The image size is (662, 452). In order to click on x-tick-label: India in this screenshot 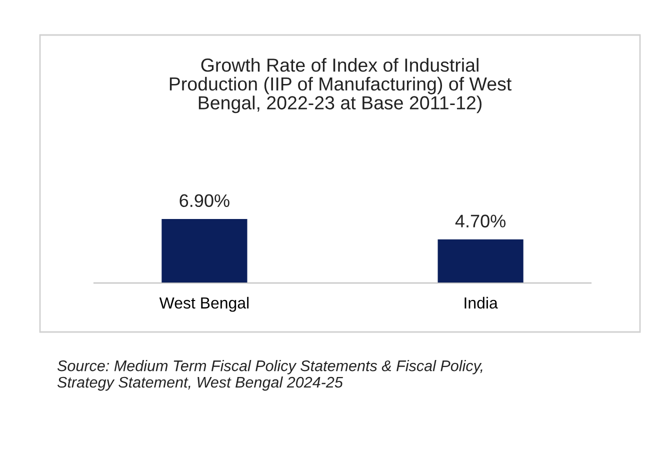, I will do `click(481, 302)`.